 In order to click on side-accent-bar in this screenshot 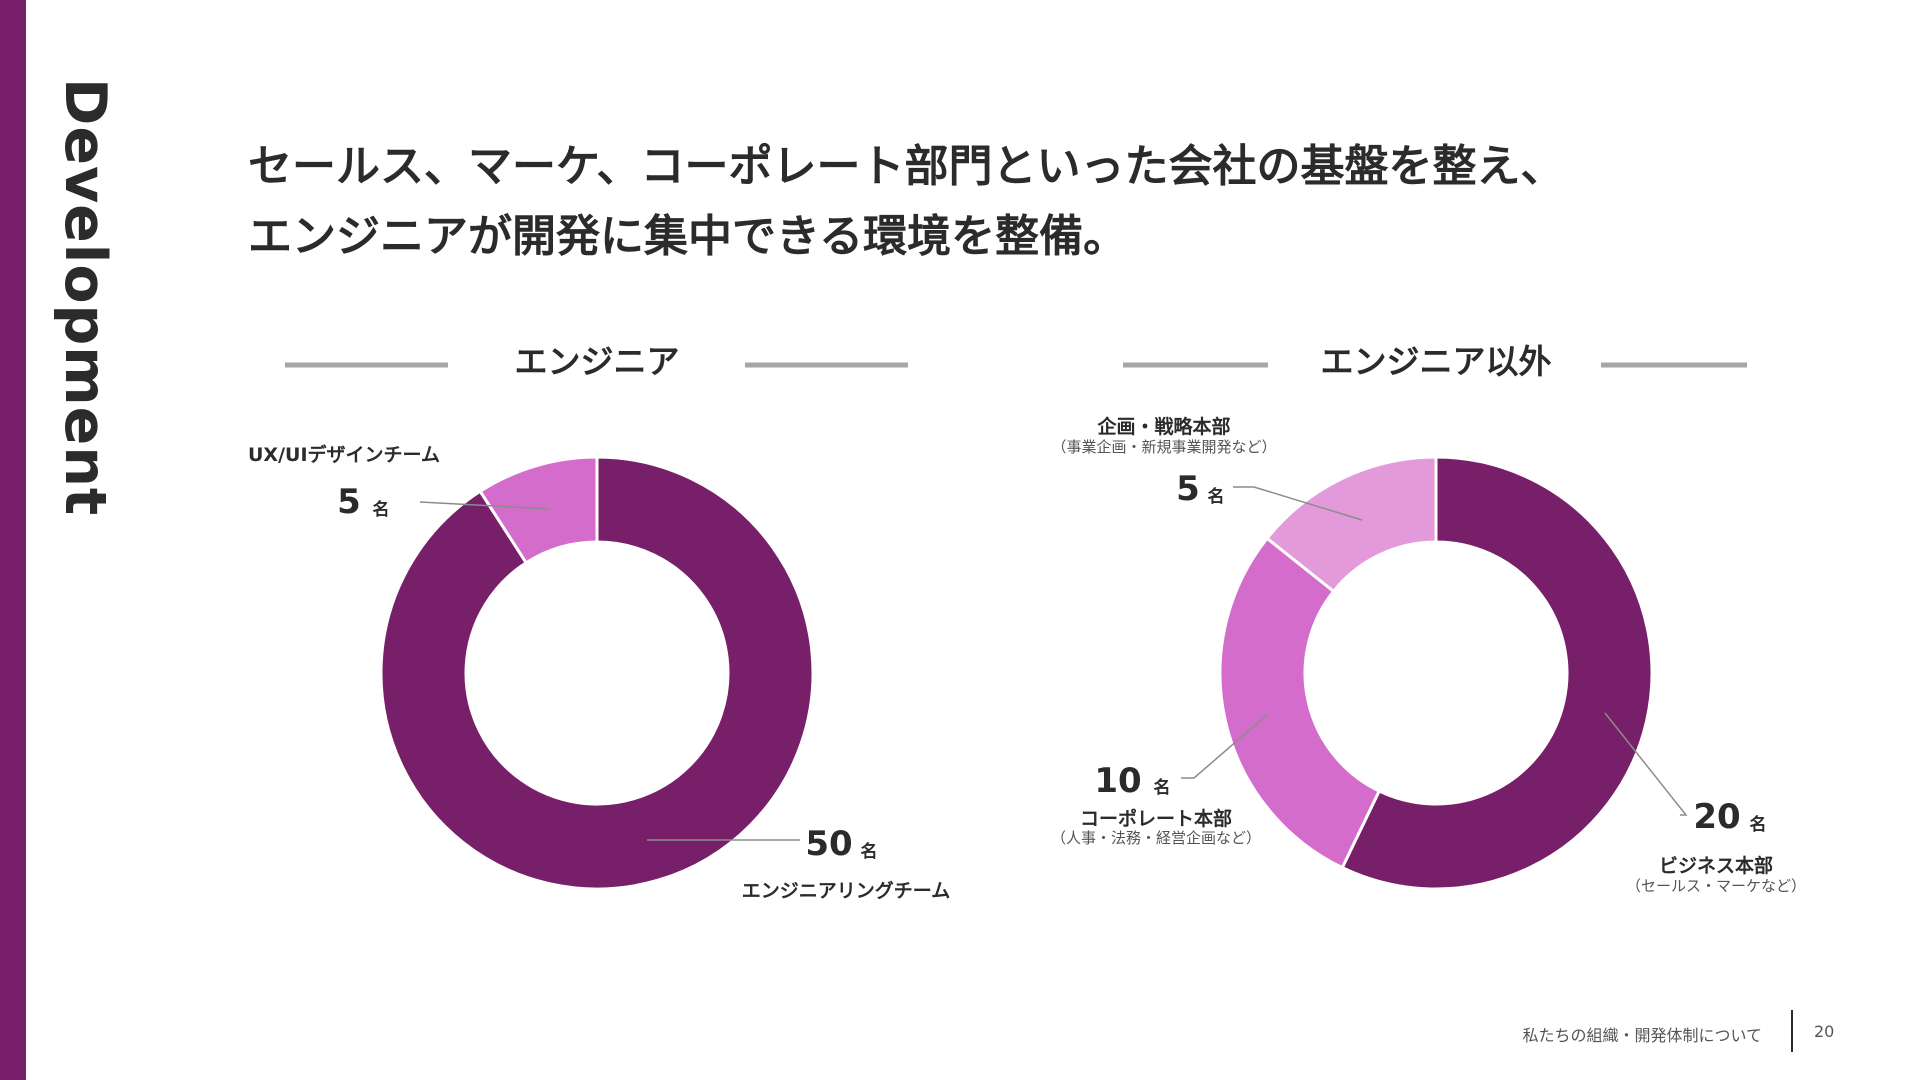, I will do `click(13, 540)`.